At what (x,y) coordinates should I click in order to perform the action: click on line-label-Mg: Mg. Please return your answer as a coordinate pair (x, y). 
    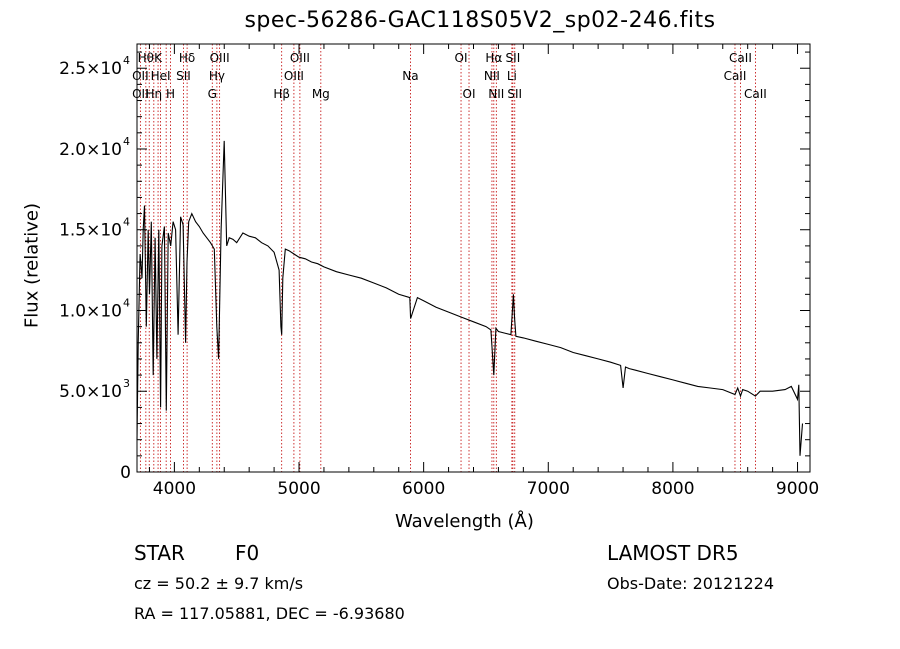
    Looking at the image, I should click on (321, 94).